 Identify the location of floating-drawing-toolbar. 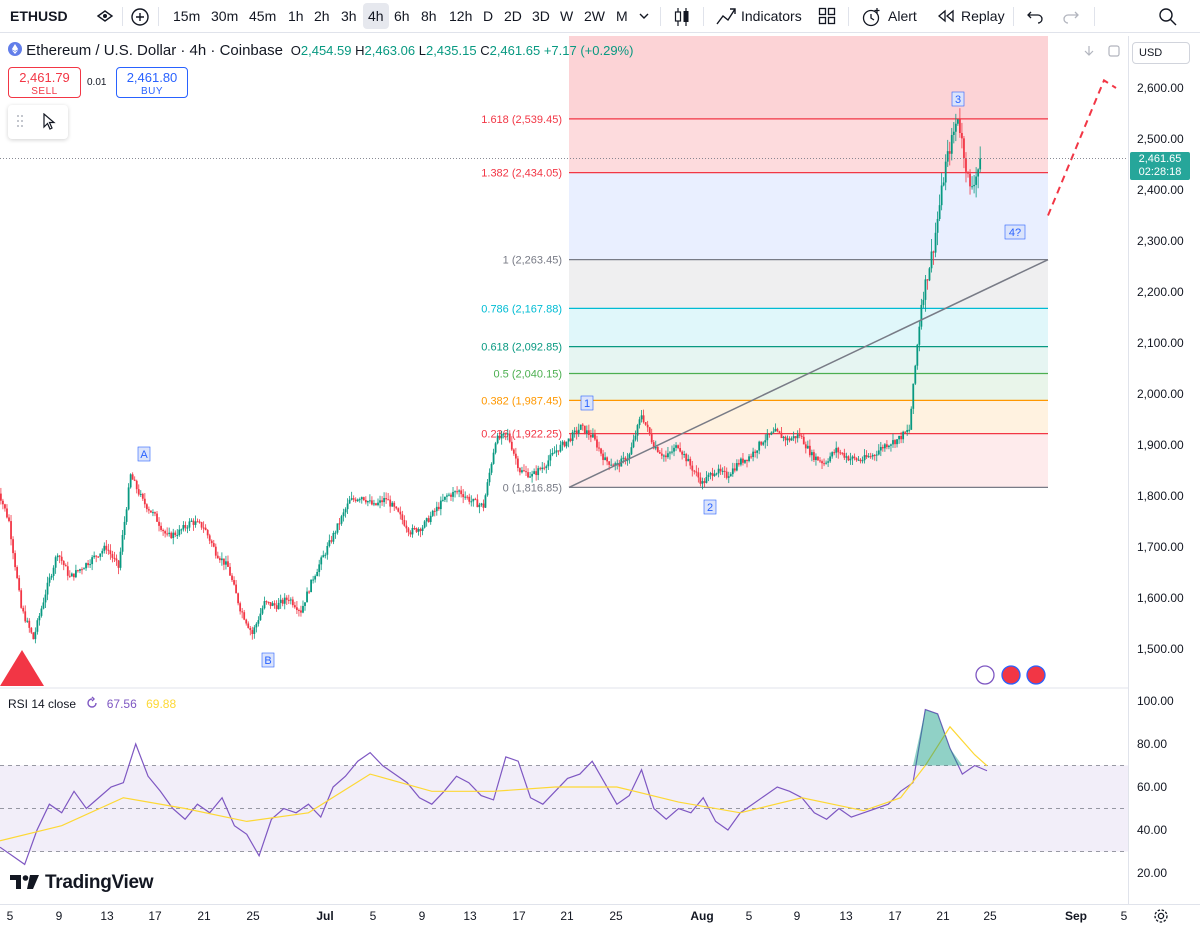
(38, 122).